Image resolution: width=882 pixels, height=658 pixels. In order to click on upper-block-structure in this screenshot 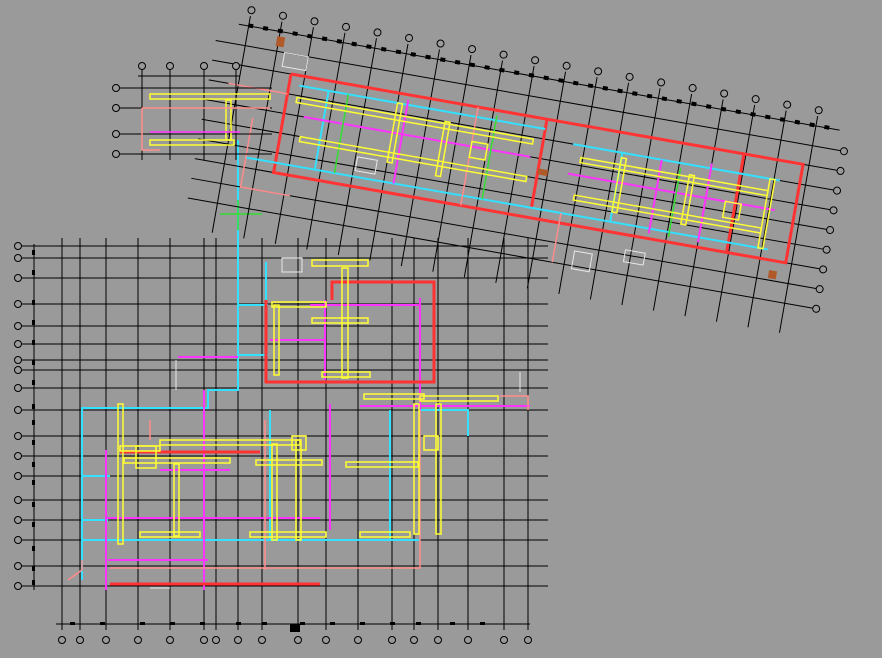, I will do `click(463, 162)`.